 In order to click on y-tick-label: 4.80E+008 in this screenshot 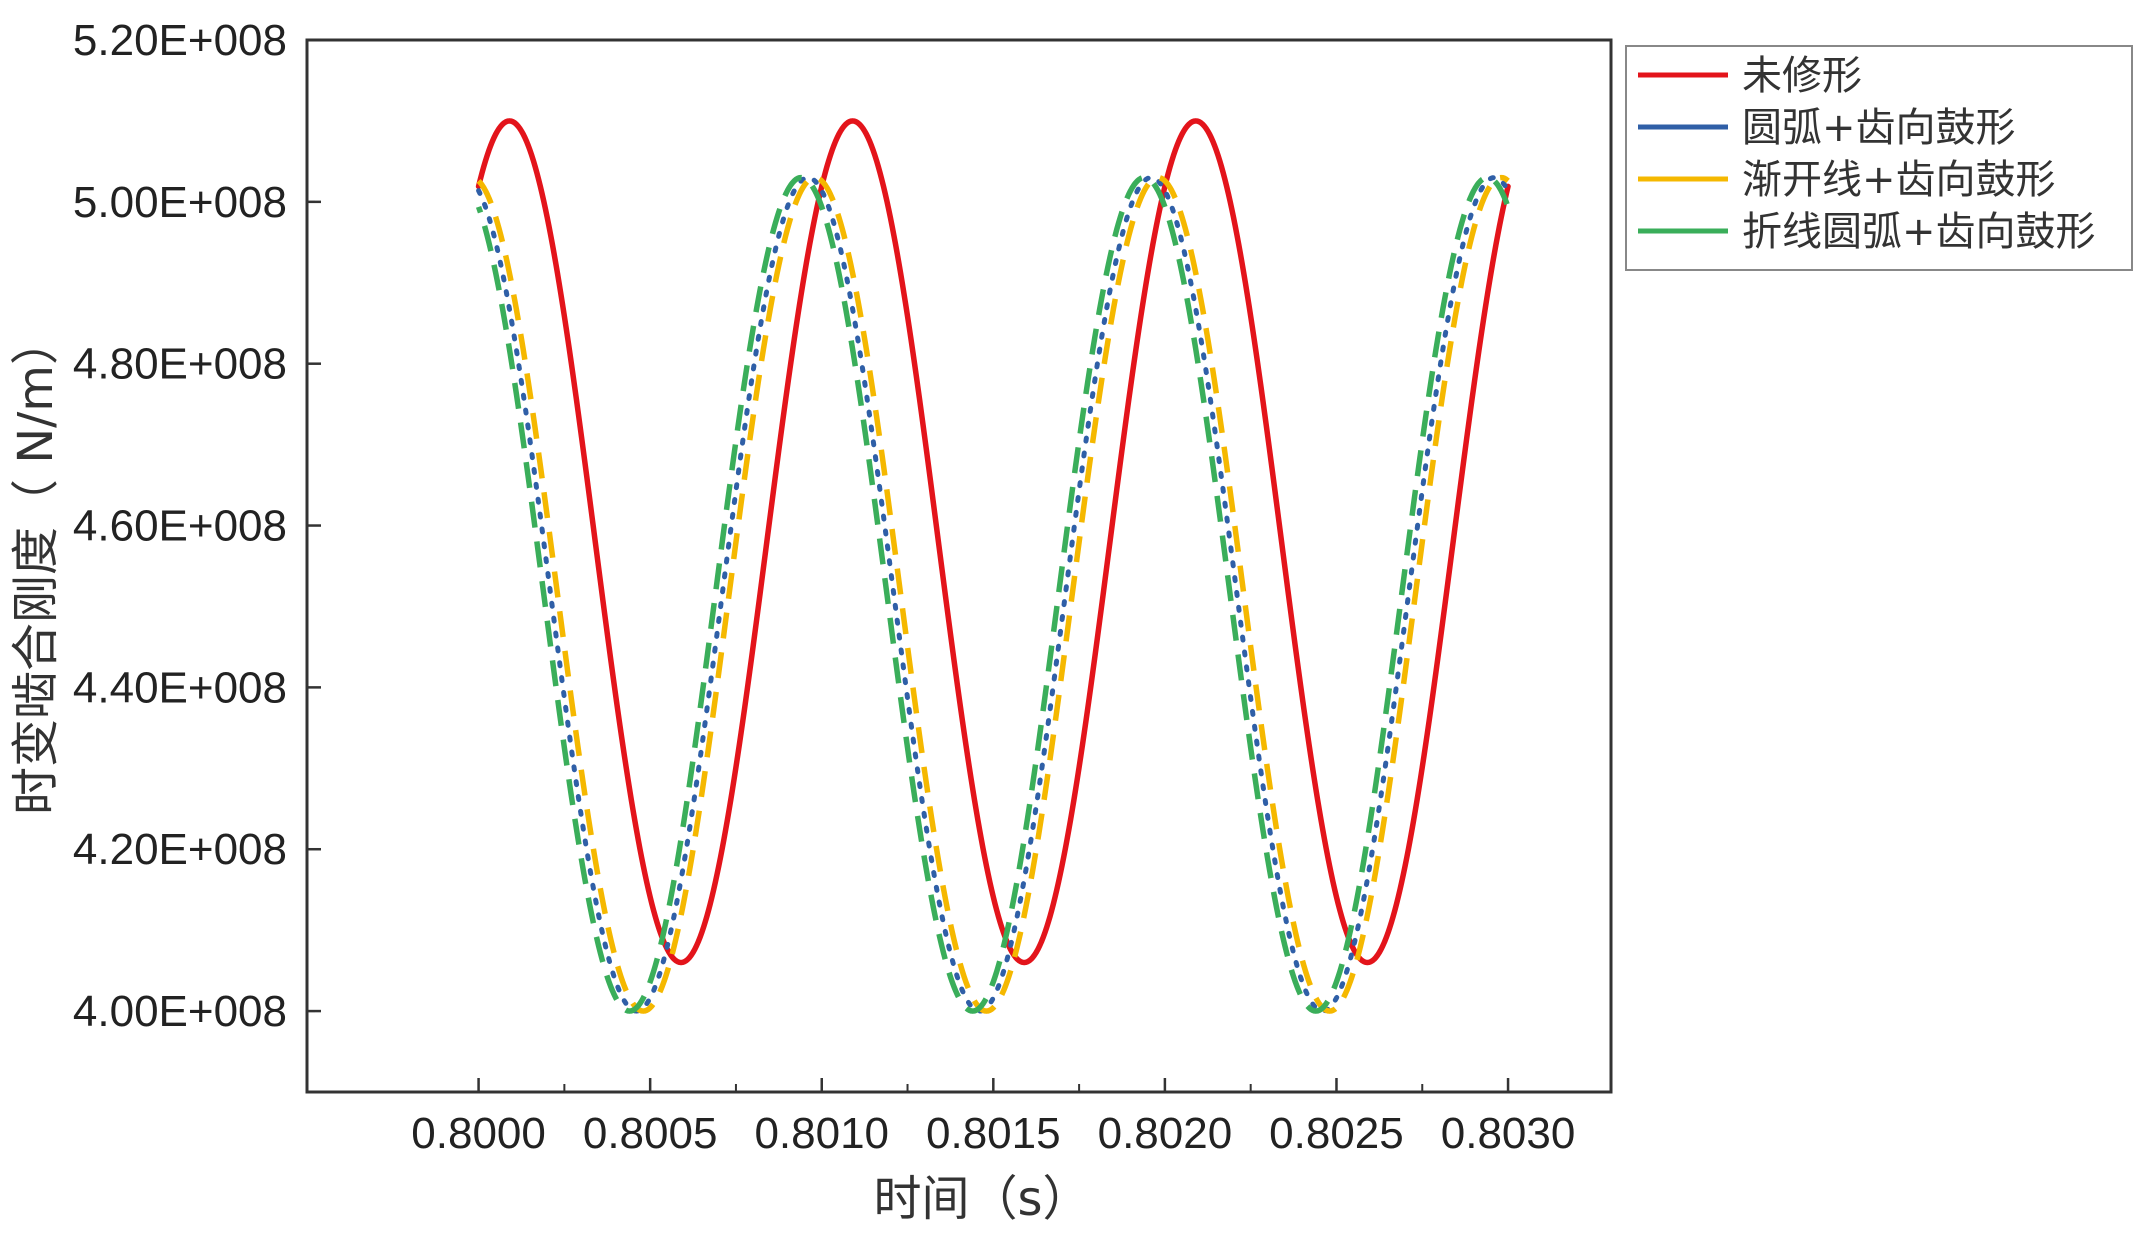, I will do `click(180, 364)`.